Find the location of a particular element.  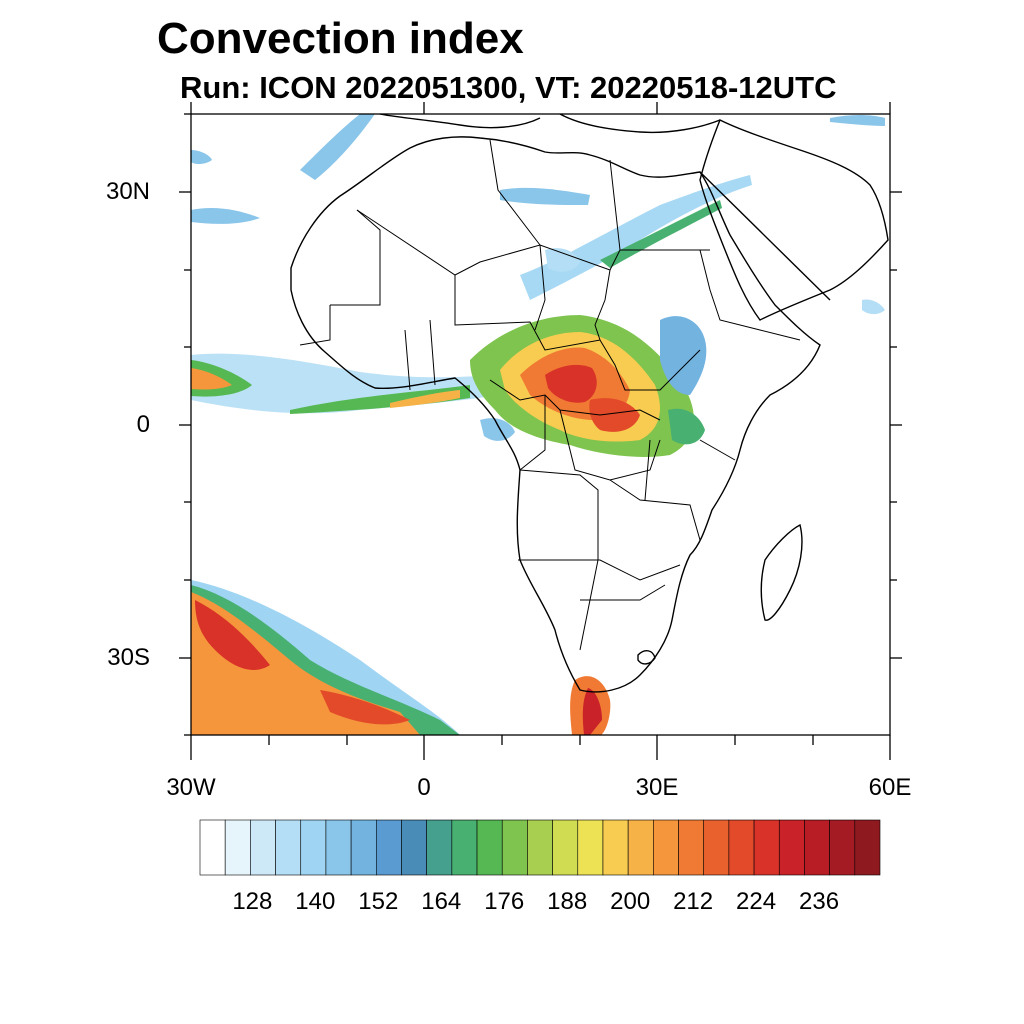

chart-title: Convection index is located at coordinates (340, 38).